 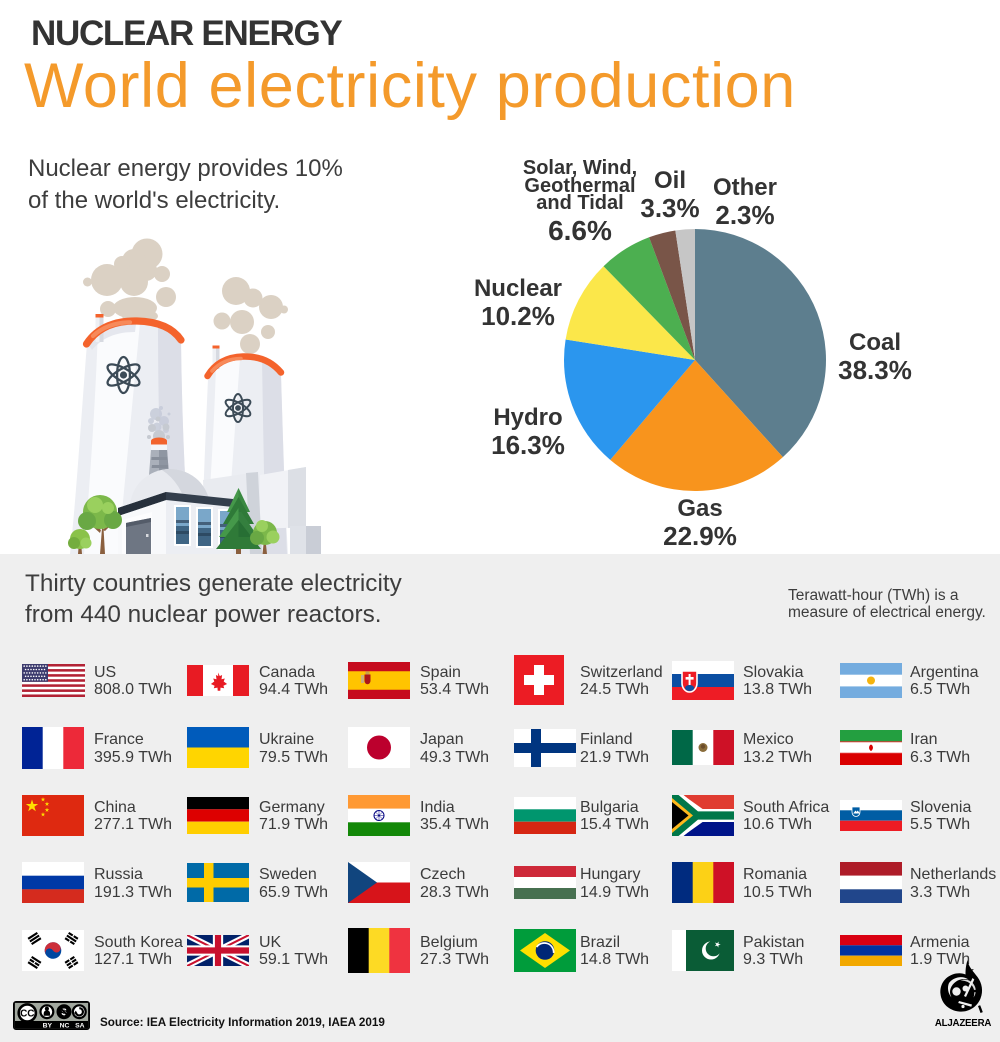 What do you see at coordinates (65, 1026) in the screenshot?
I see `svg-text: NC` at bounding box center [65, 1026].